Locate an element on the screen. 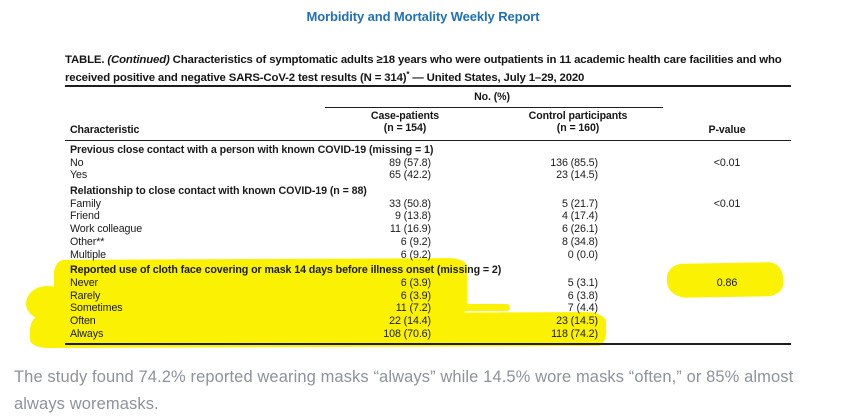 The width and height of the screenshot is (846, 417). table-row: Friend 9 (13.8) 4 (17.4) is located at coordinates (428, 216).